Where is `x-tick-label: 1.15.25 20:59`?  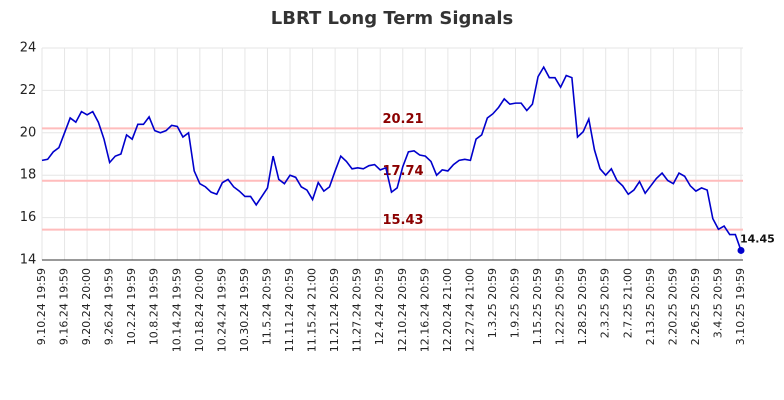
x-tick-label: 1.15.25 20:59 is located at coordinates (537, 306).